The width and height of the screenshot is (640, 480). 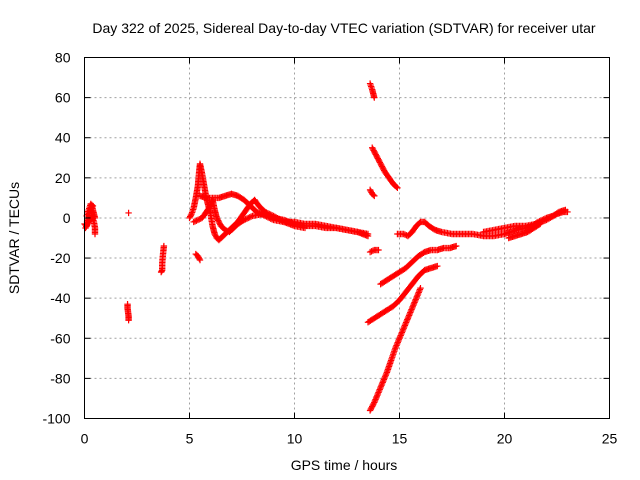 I want to click on x-tick-label: 15, so click(x=400, y=439).